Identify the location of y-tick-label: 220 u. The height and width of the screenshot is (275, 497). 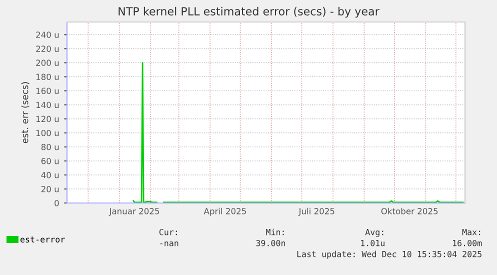
(47, 49).